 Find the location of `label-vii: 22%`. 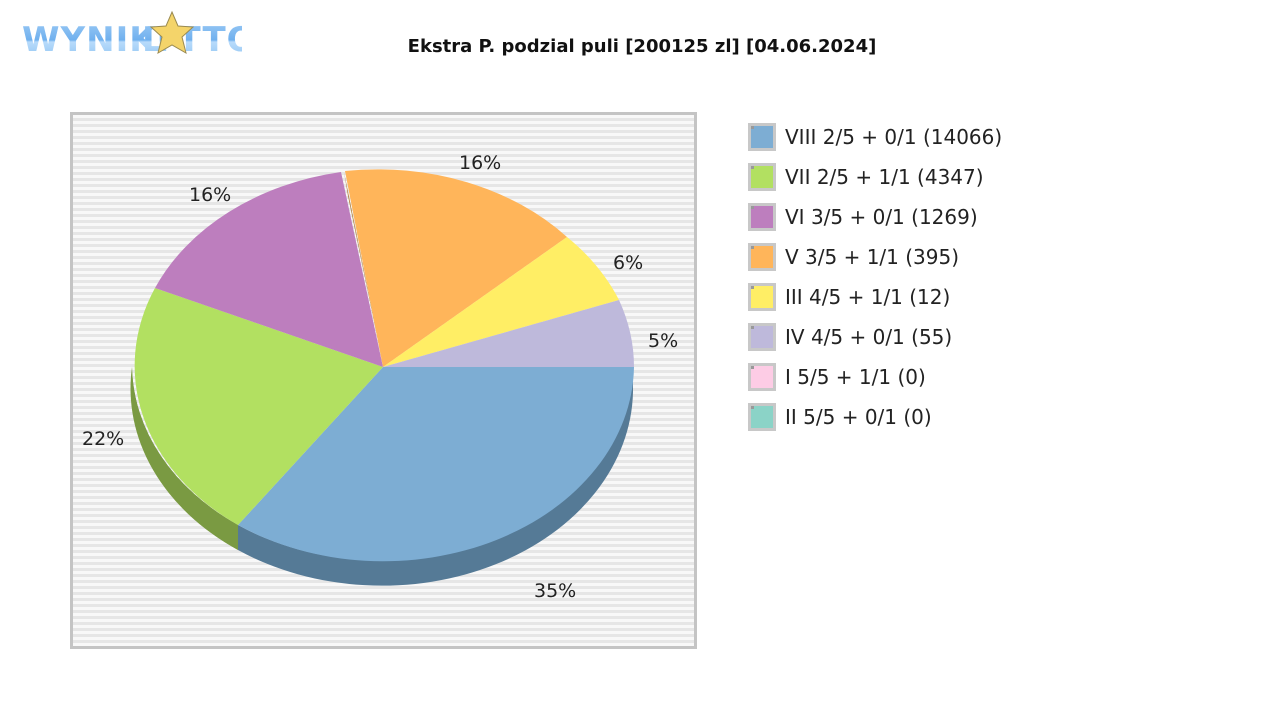

label-vii: 22% is located at coordinates (103, 439).